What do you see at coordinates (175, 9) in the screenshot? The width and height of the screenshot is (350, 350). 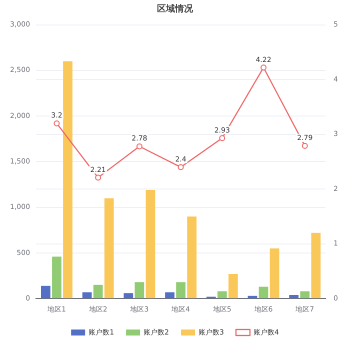 I see `chart-title: 区域情况` at bounding box center [175, 9].